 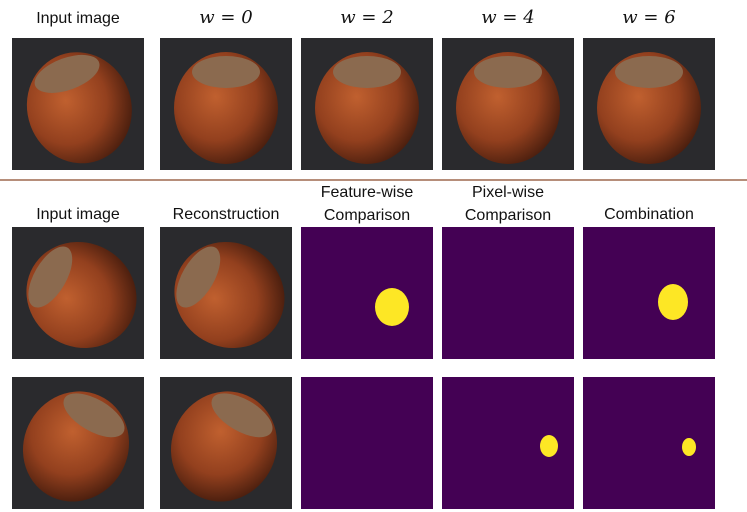 What do you see at coordinates (649, 214) in the screenshot?
I see `column-header: Combination` at bounding box center [649, 214].